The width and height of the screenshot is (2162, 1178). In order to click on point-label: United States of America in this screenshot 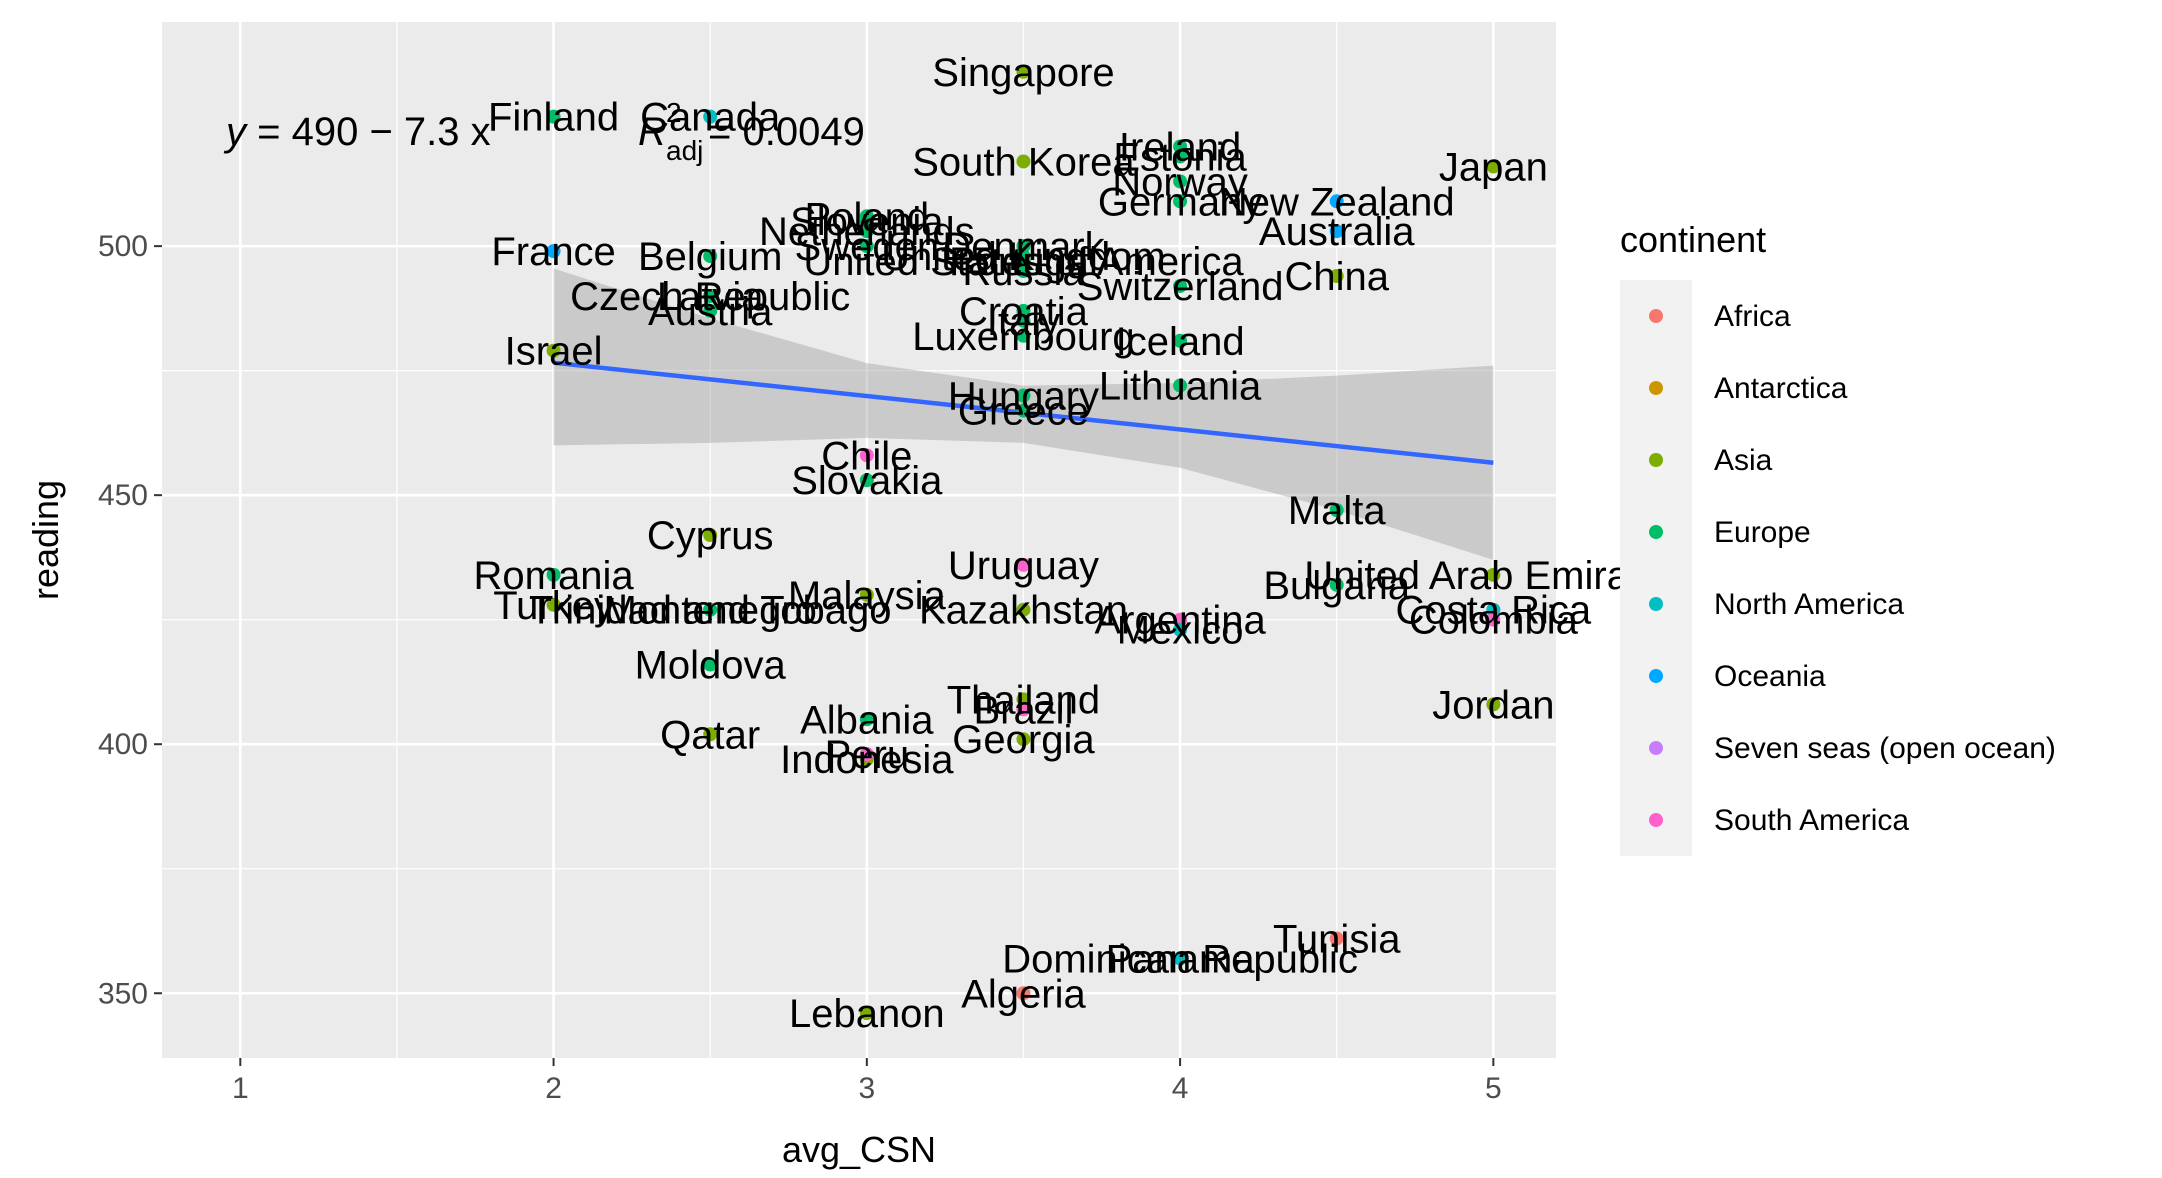, I will do `click(1023, 262)`.